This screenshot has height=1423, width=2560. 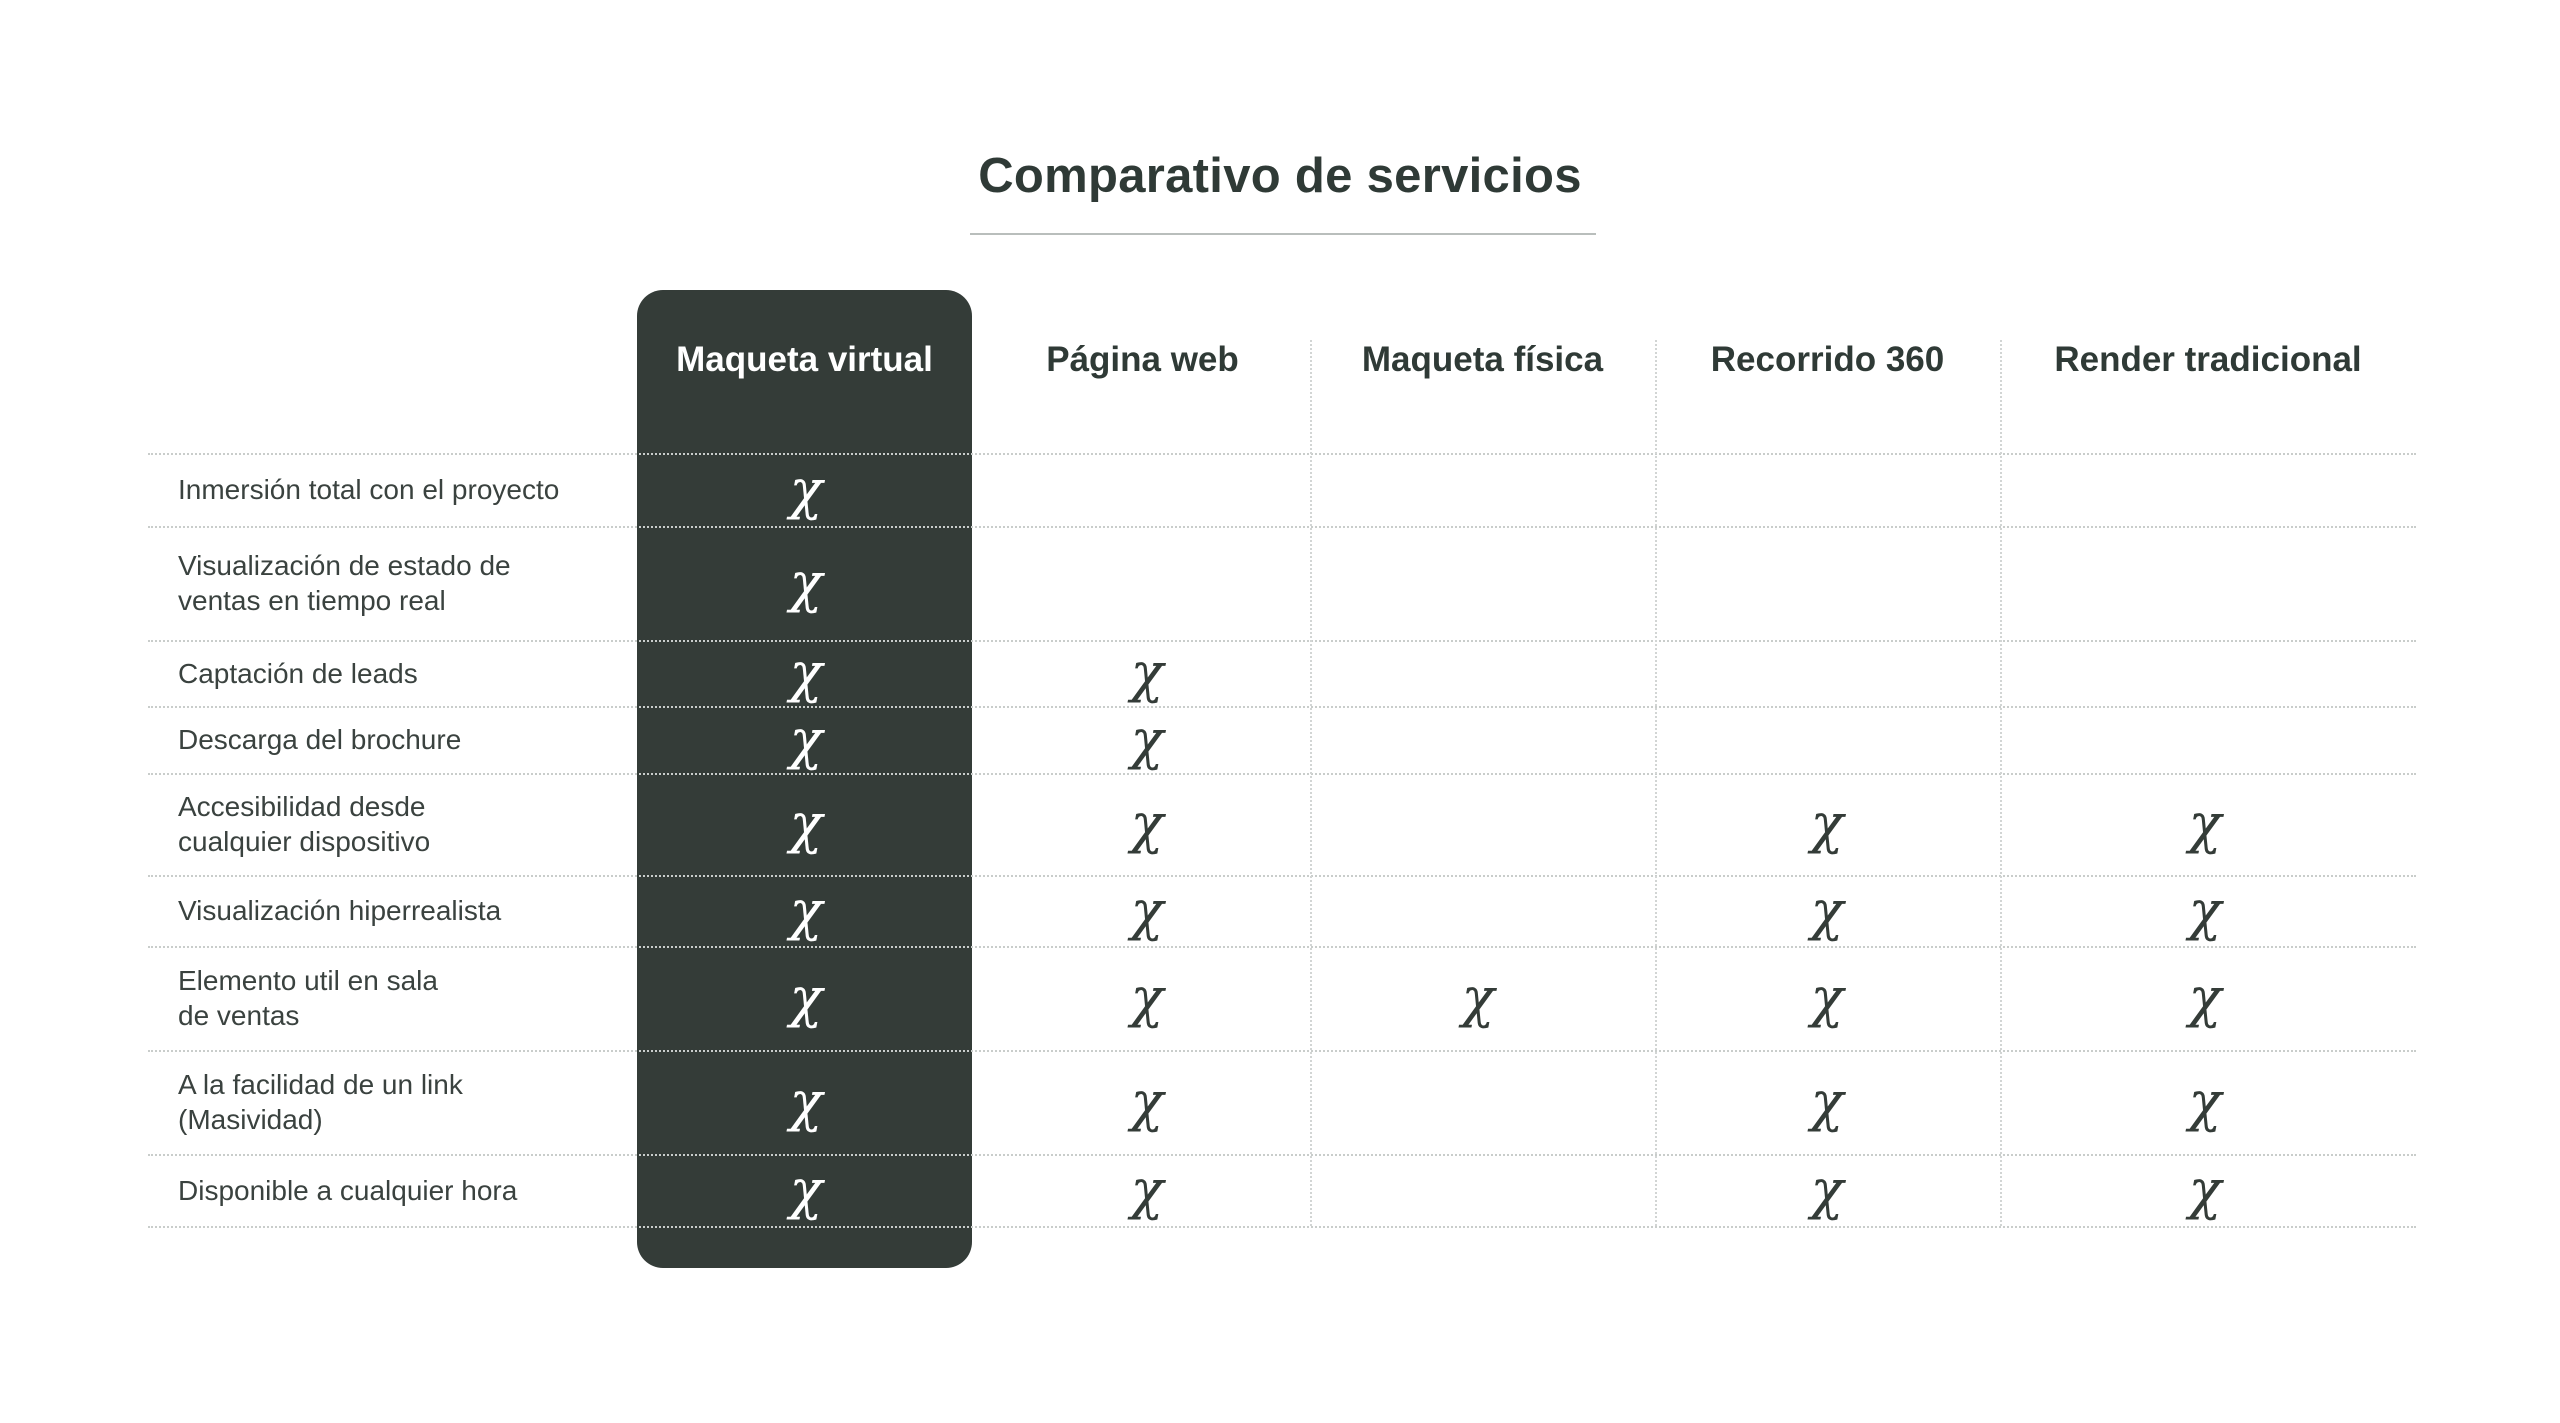 I want to click on row-label: Captación de leads, so click(x=408, y=673).